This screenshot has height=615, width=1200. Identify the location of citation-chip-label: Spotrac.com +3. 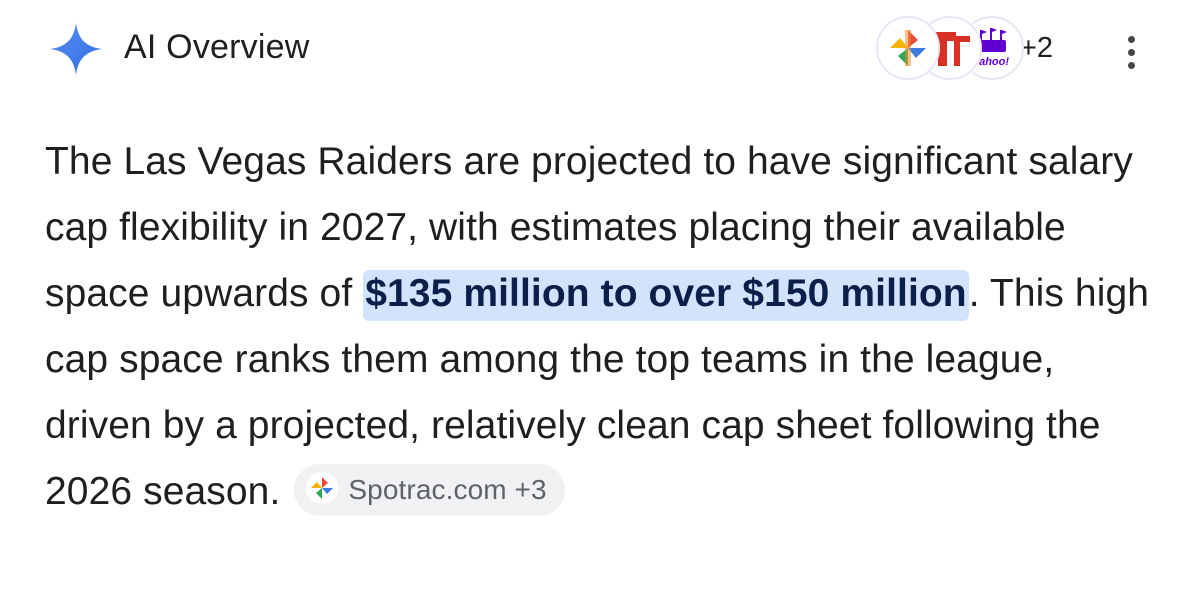
(447, 489).